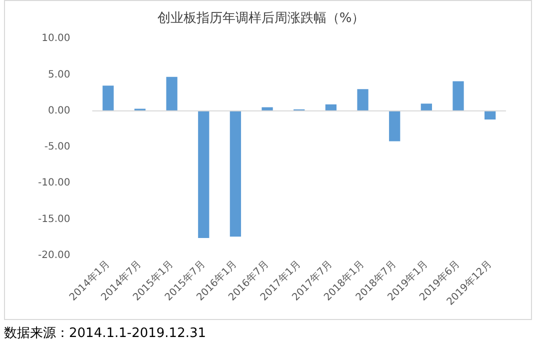  What do you see at coordinates (59, 74) in the screenshot?
I see `y-tick-label: 5.00` at bounding box center [59, 74].